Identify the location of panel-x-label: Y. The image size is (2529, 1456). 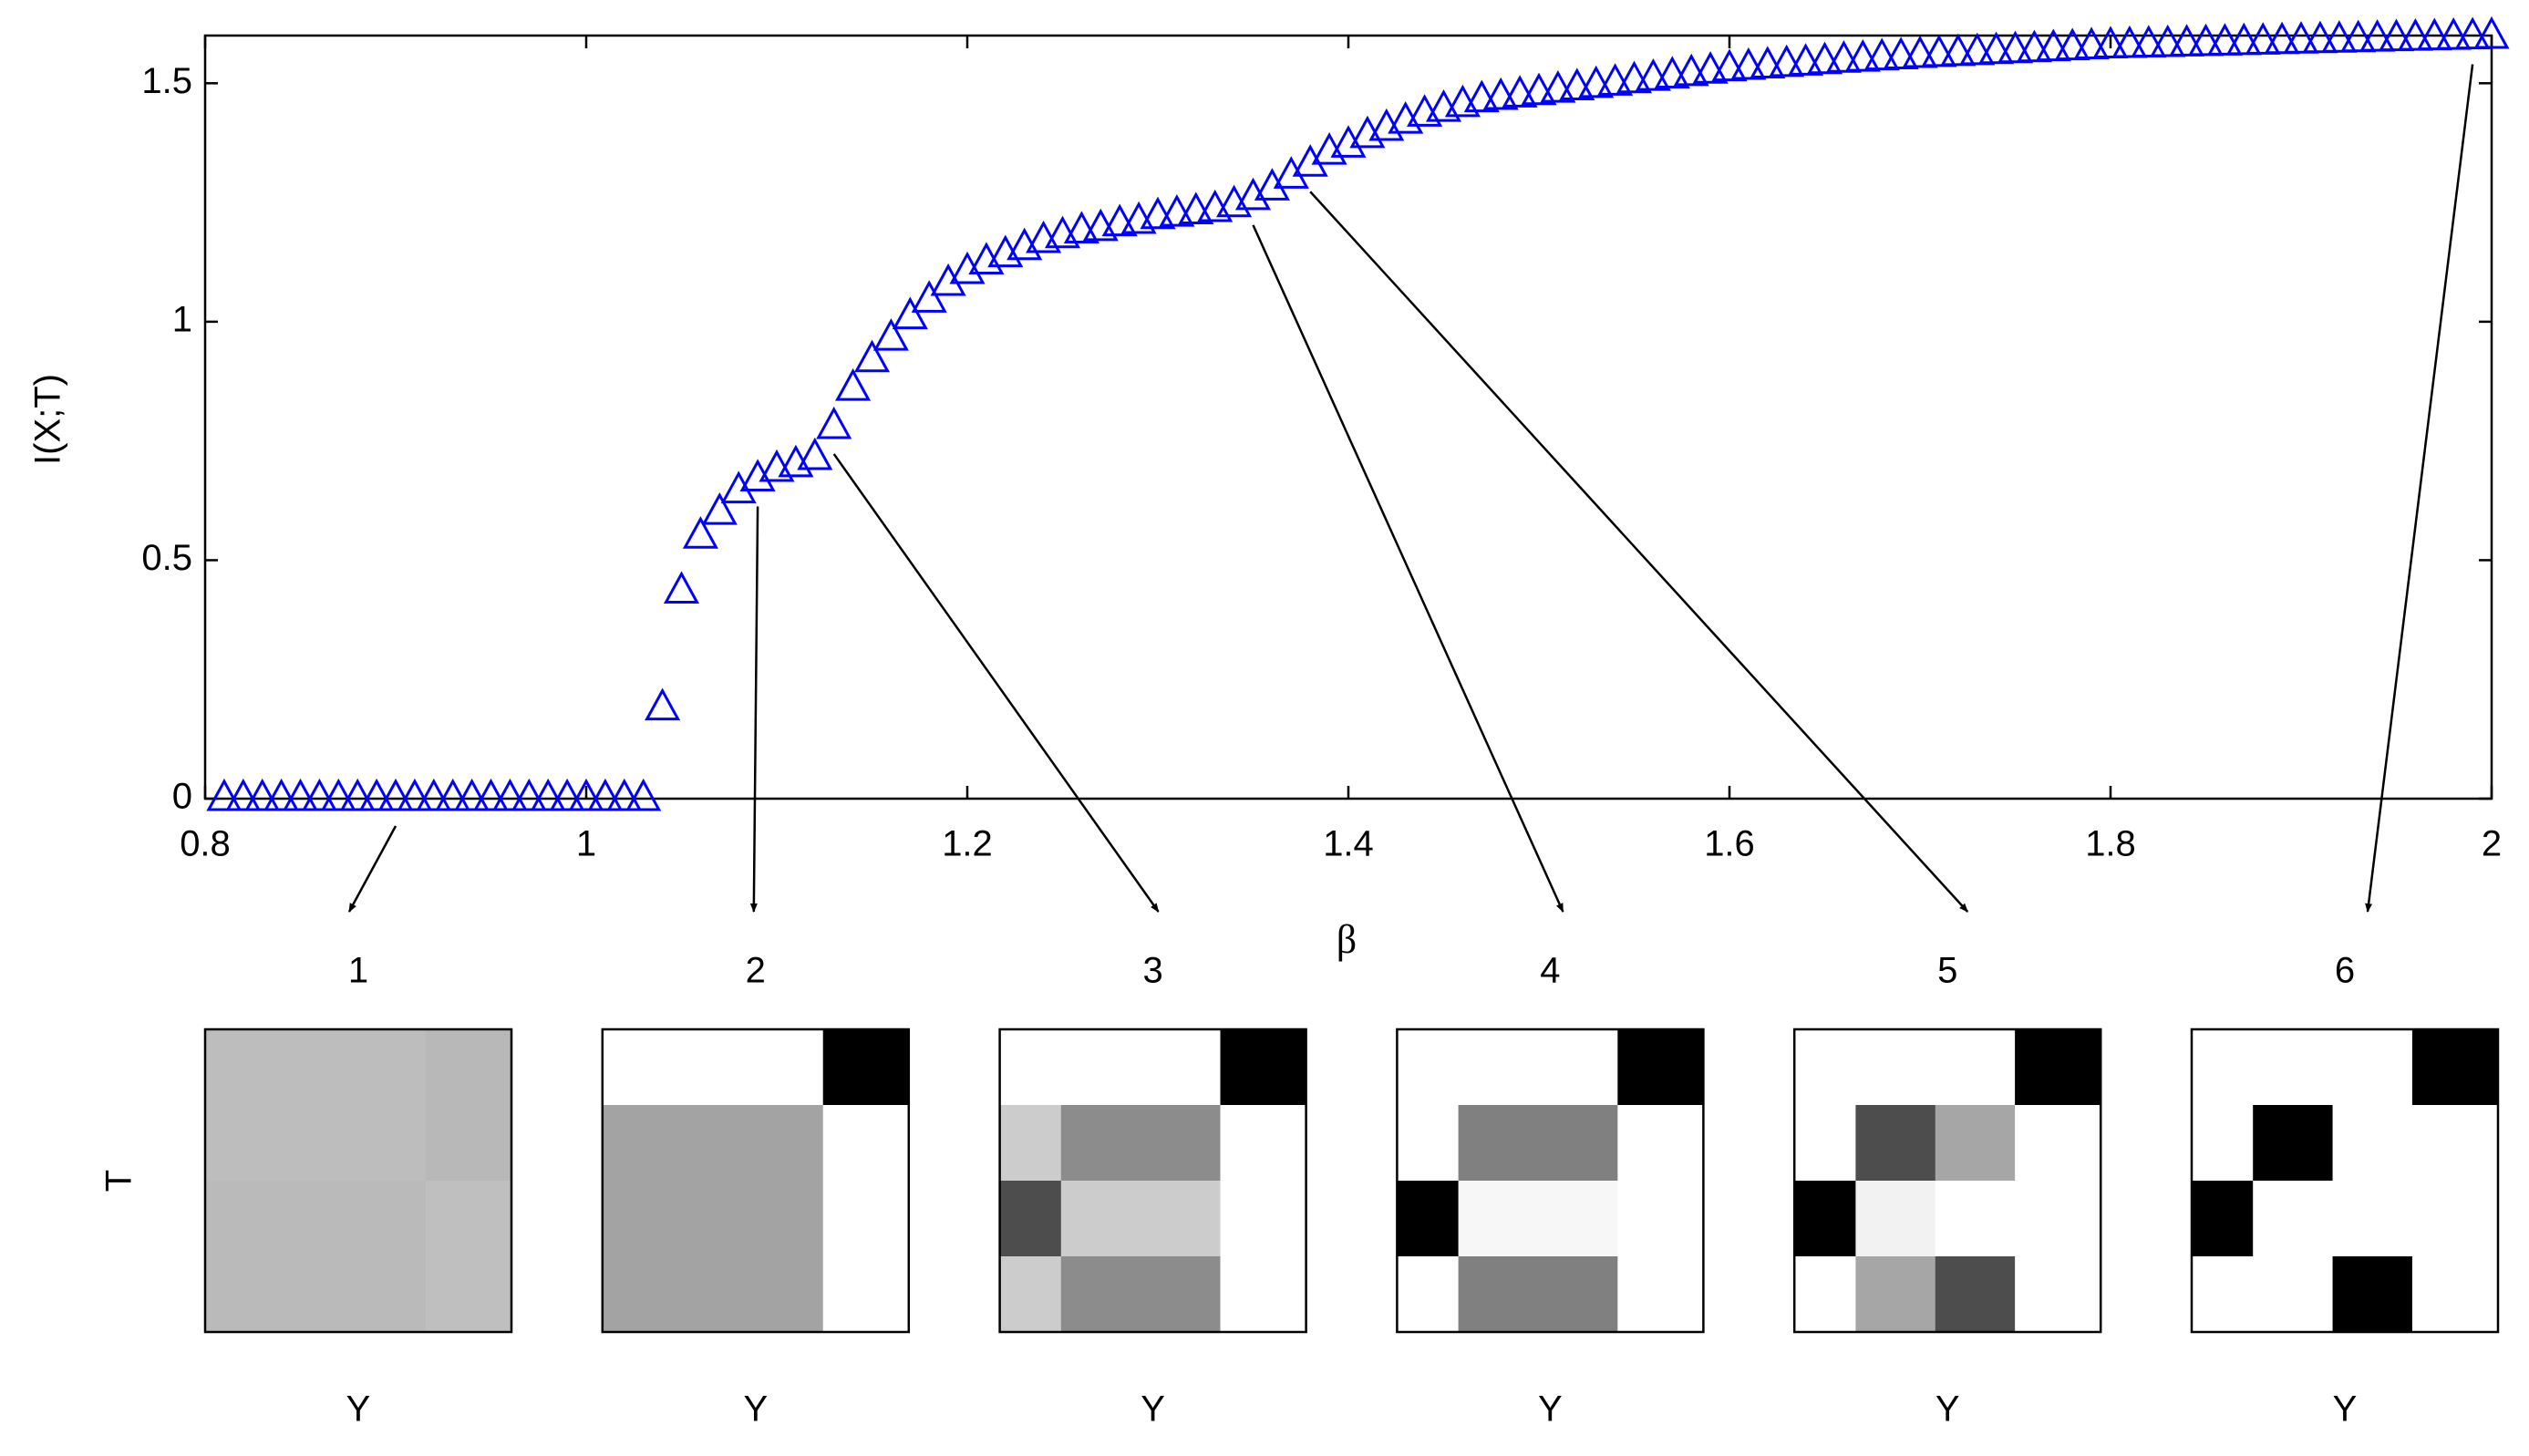
(359, 1409).